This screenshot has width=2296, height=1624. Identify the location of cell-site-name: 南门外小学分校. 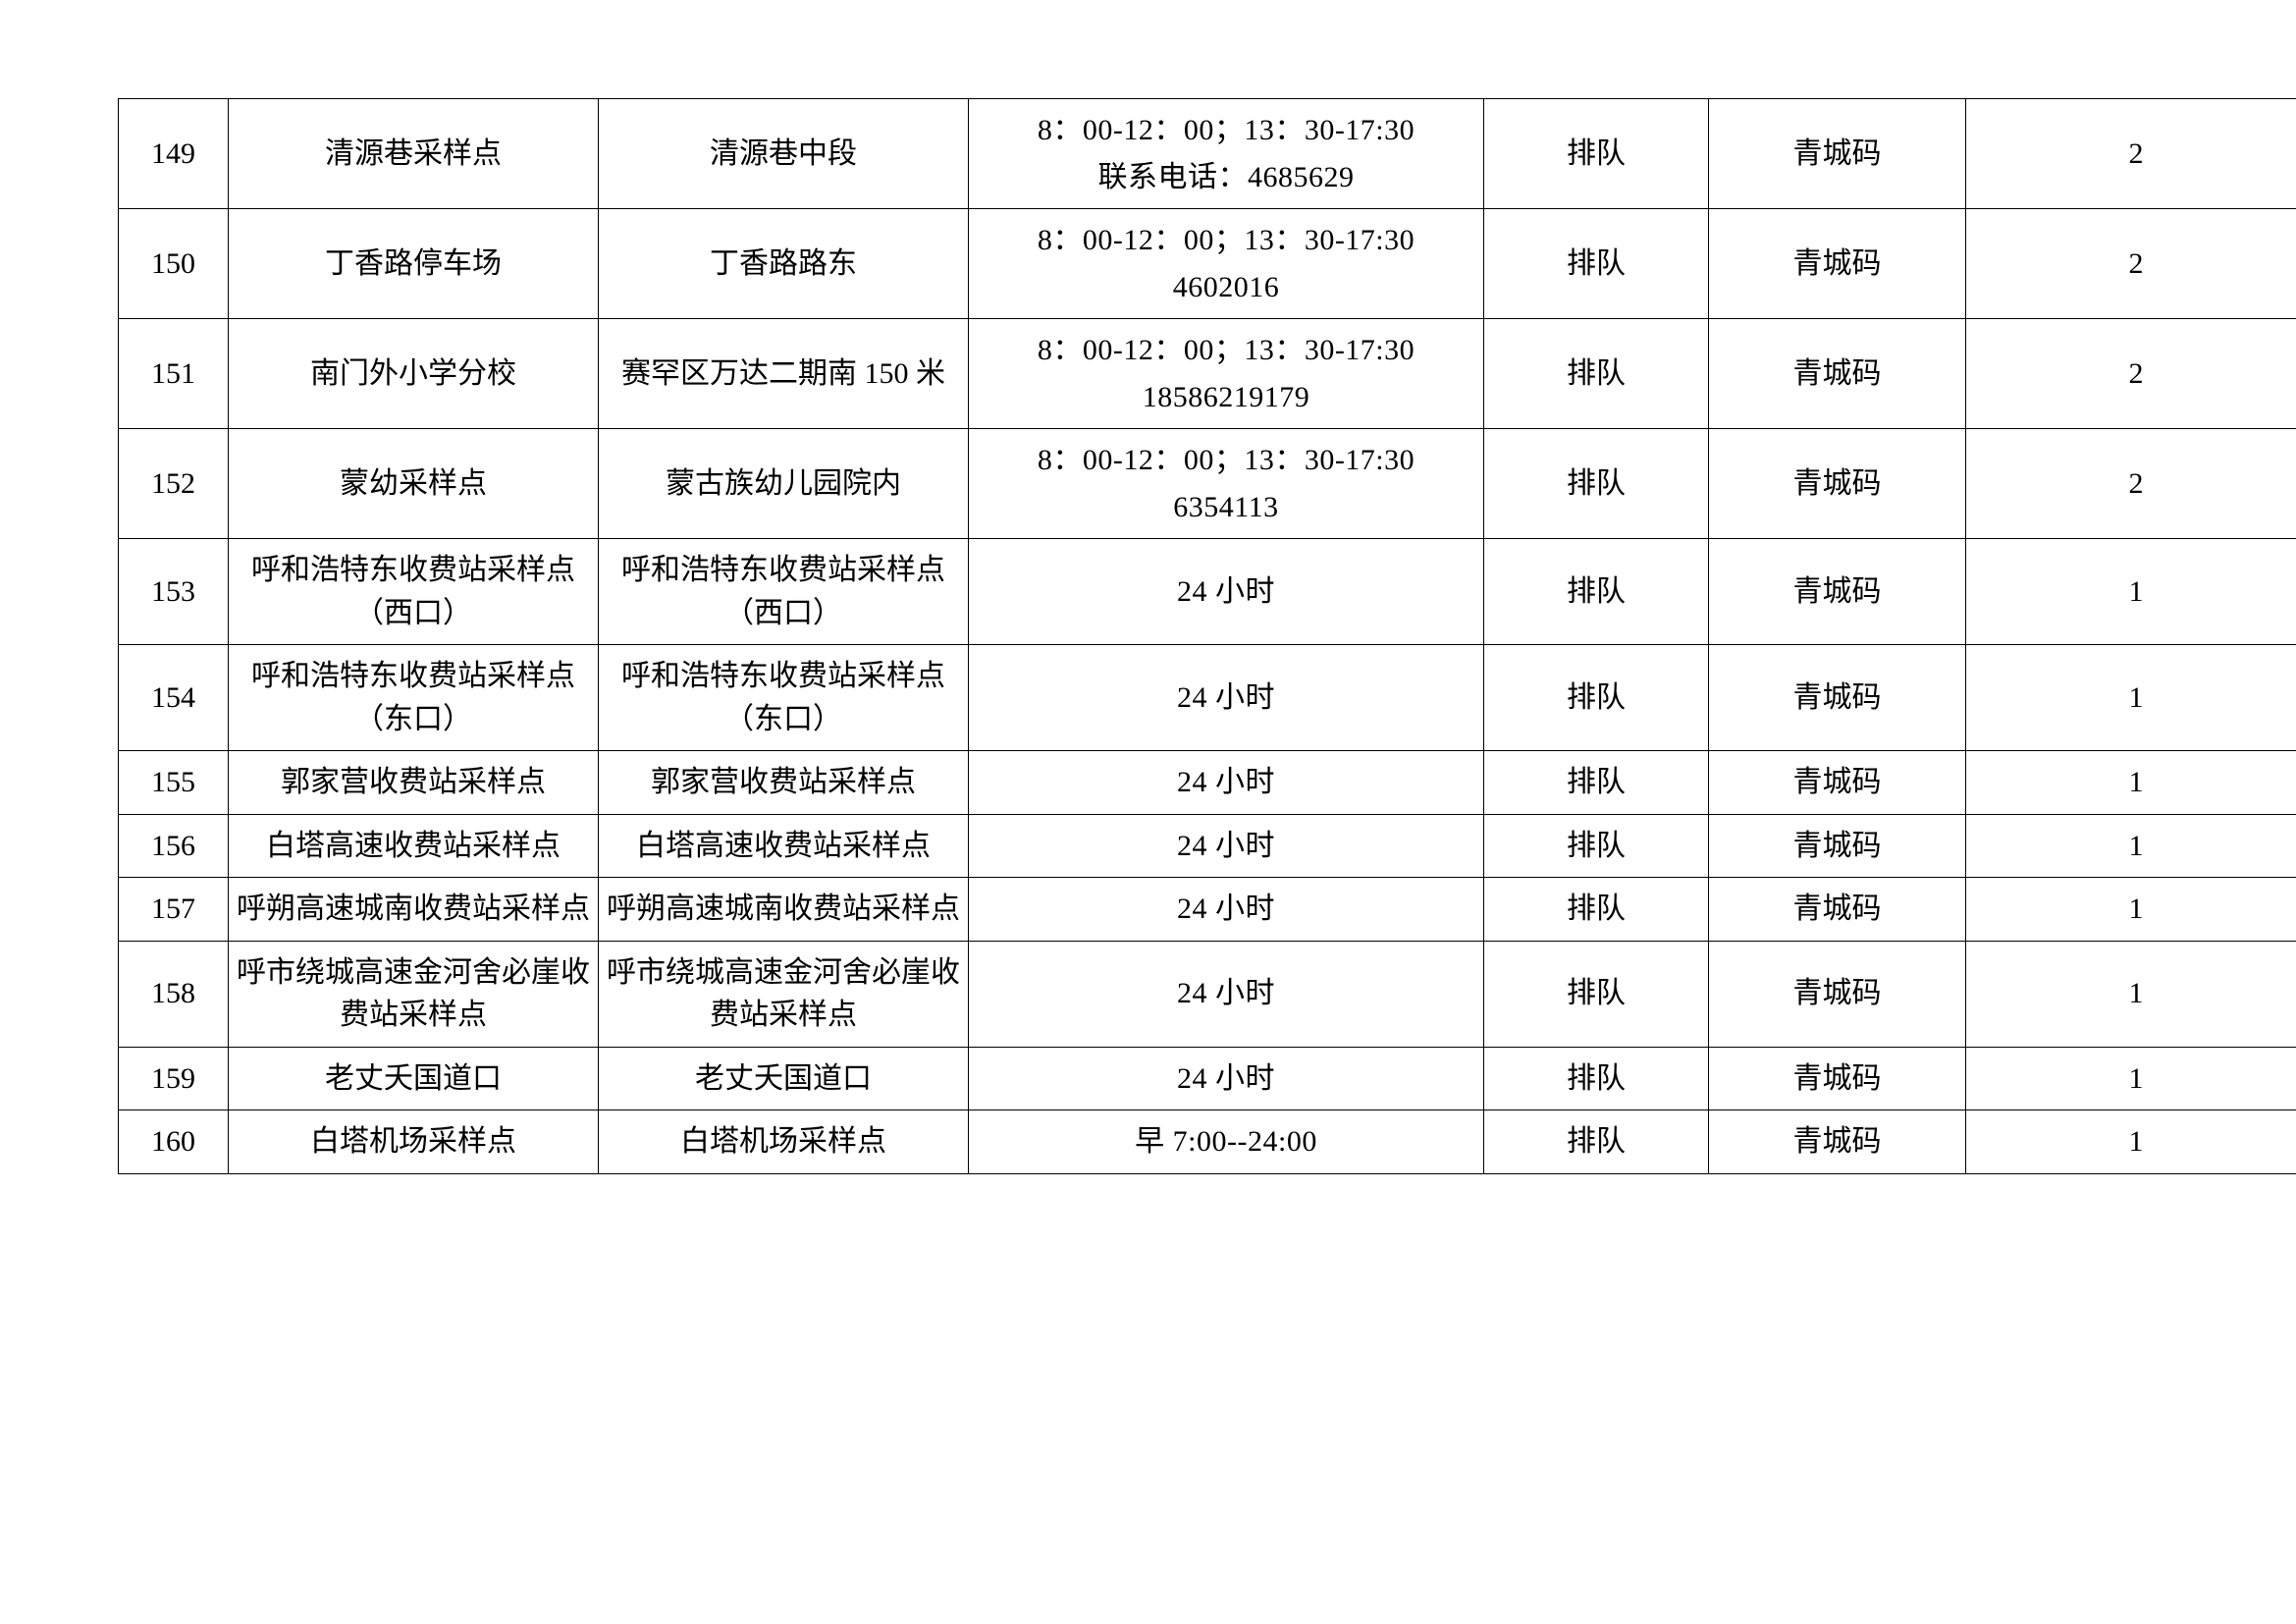
(413, 373).